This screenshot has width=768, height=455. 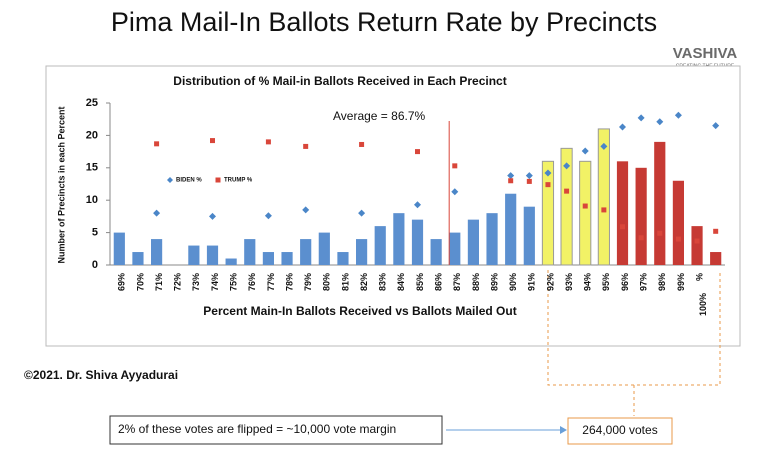 What do you see at coordinates (189, 181) in the screenshot?
I see `legend-label: BIDEN %` at bounding box center [189, 181].